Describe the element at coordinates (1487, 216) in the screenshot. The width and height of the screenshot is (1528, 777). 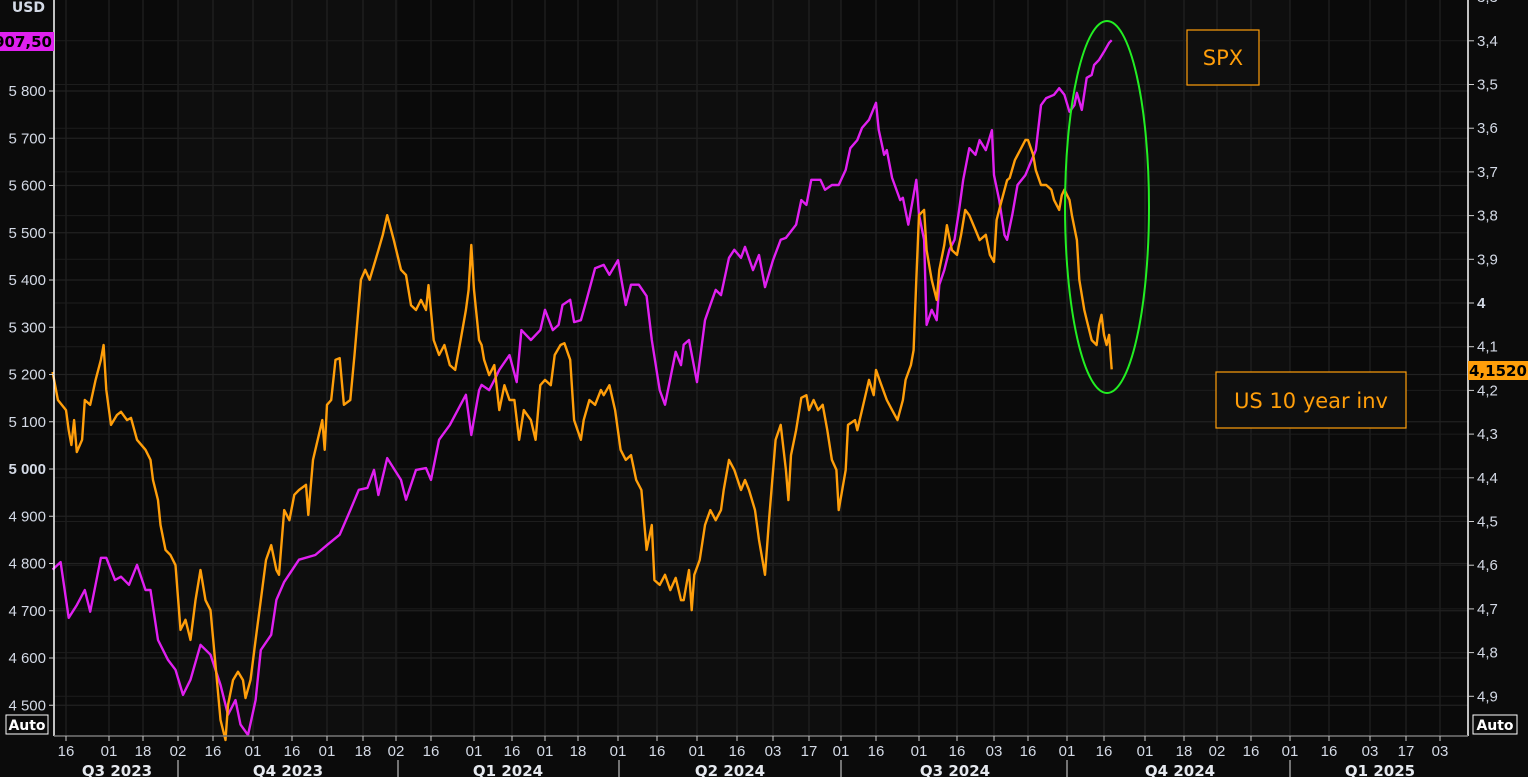
I see `right-tick-label: 3,8` at that location.